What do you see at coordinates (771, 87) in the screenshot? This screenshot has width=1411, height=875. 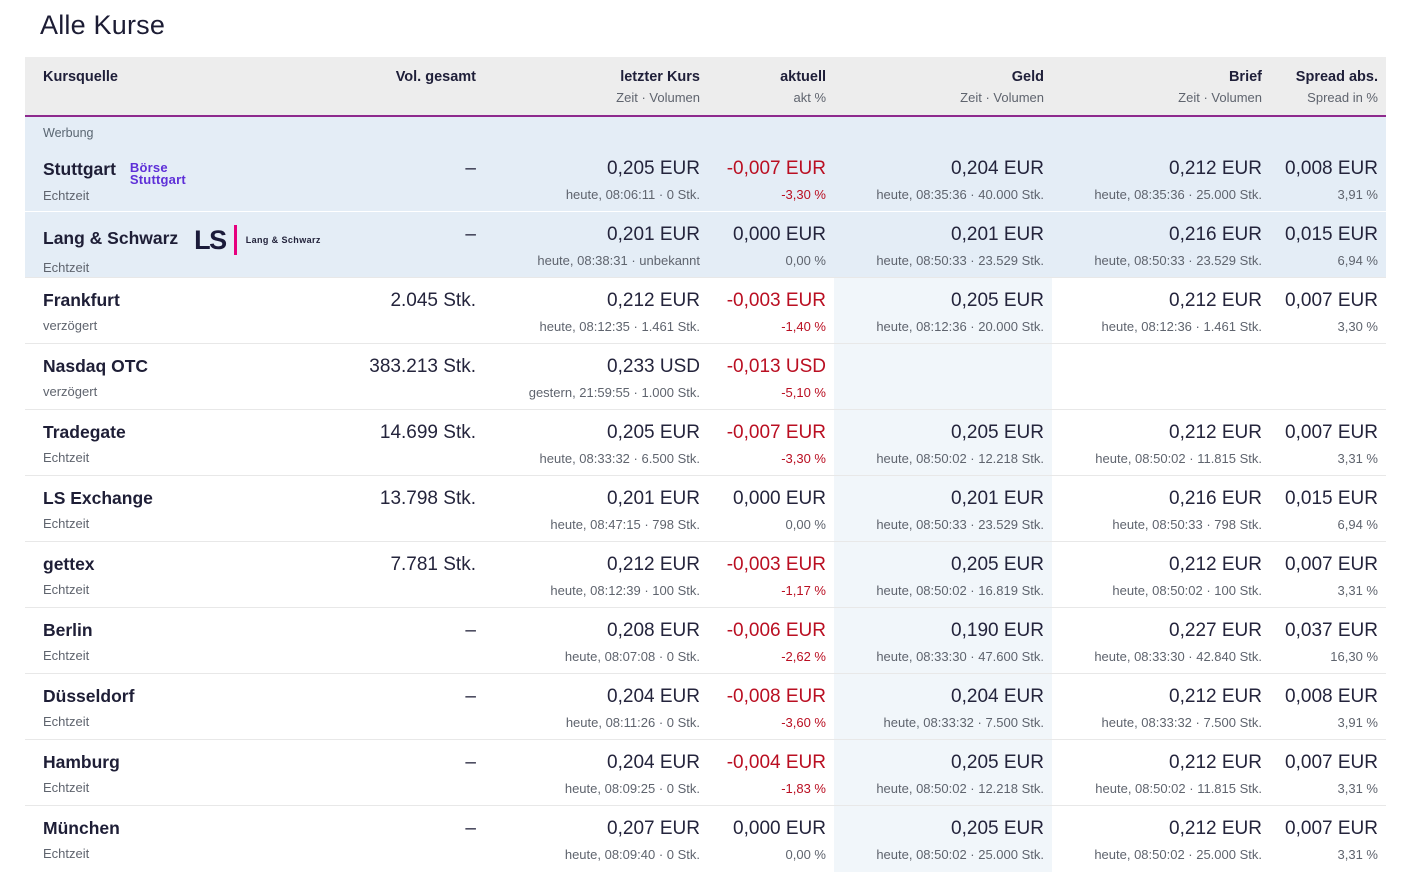 I see `column-header-aktuell: aktuell akt %` at bounding box center [771, 87].